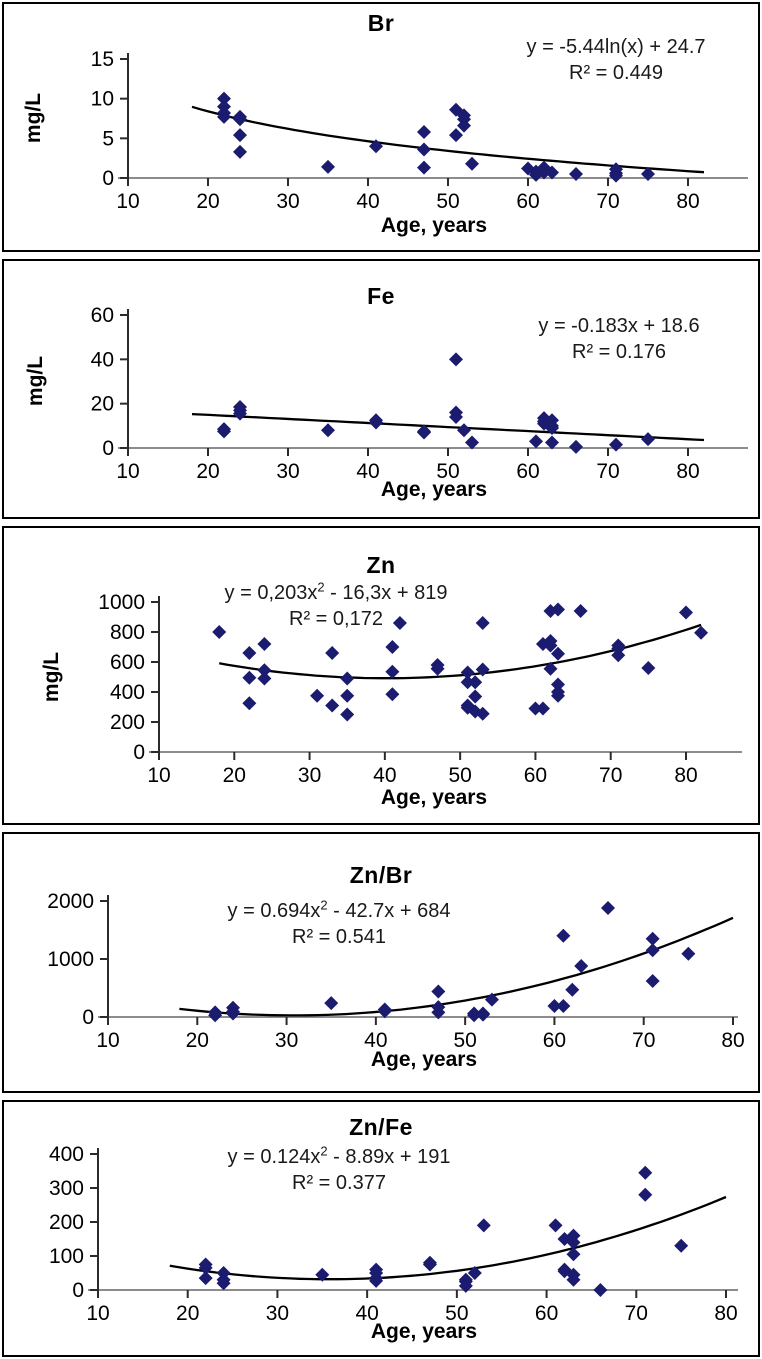  What do you see at coordinates (66, 1188) in the screenshot?
I see `svg-text: 300` at bounding box center [66, 1188].